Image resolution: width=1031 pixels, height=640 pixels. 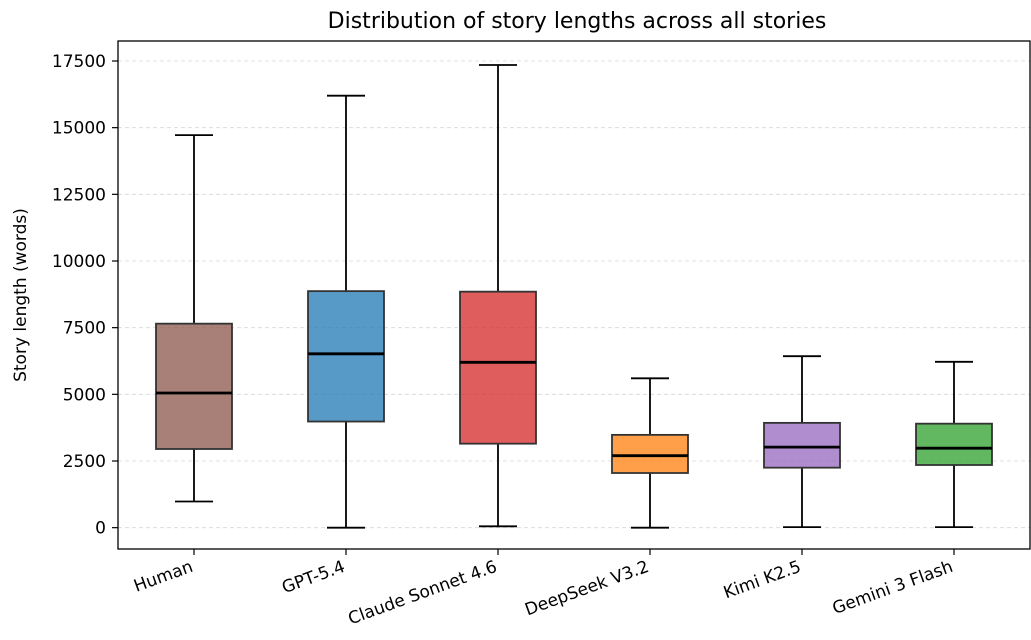 I want to click on x-tick-label: Human, so click(x=163, y=577).